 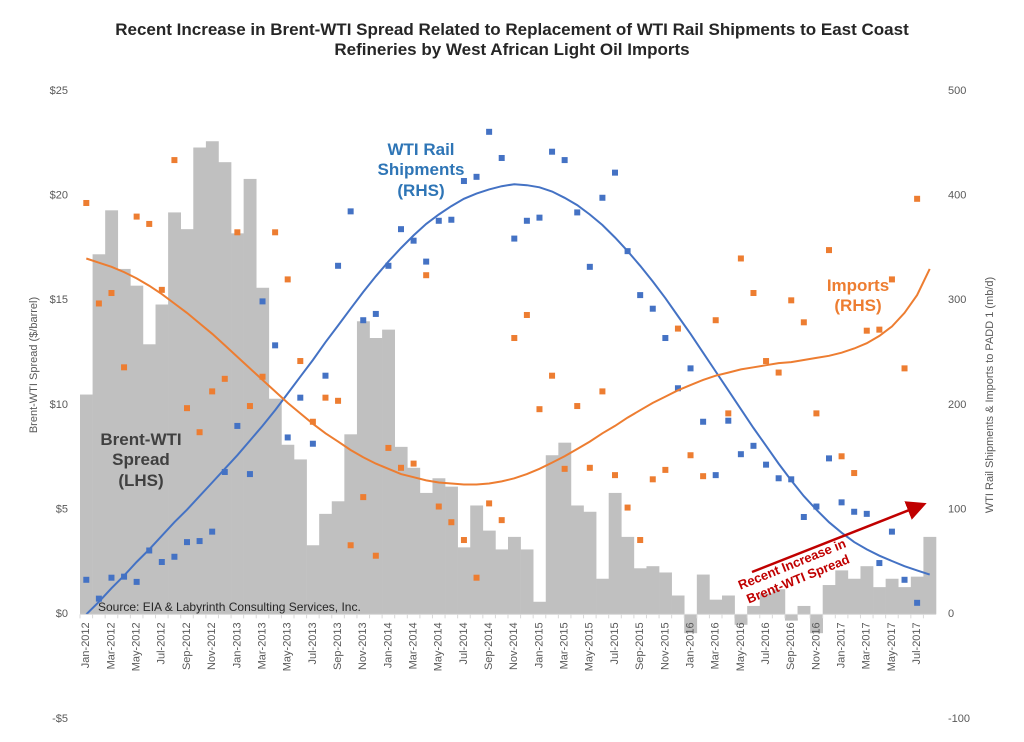 What do you see at coordinates (86, 645) in the screenshot?
I see `x-tick-label: Jan-2012` at bounding box center [86, 645].